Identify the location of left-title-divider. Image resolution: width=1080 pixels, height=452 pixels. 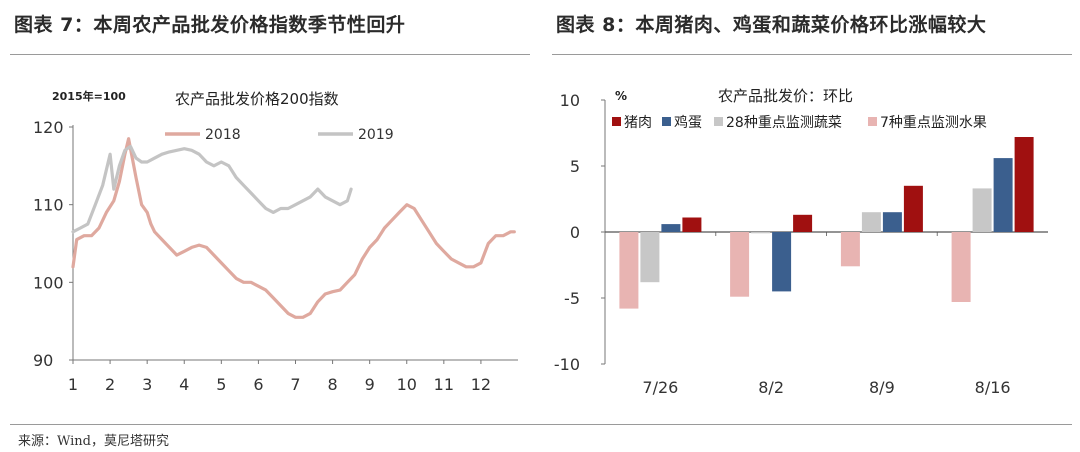
(270, 54).